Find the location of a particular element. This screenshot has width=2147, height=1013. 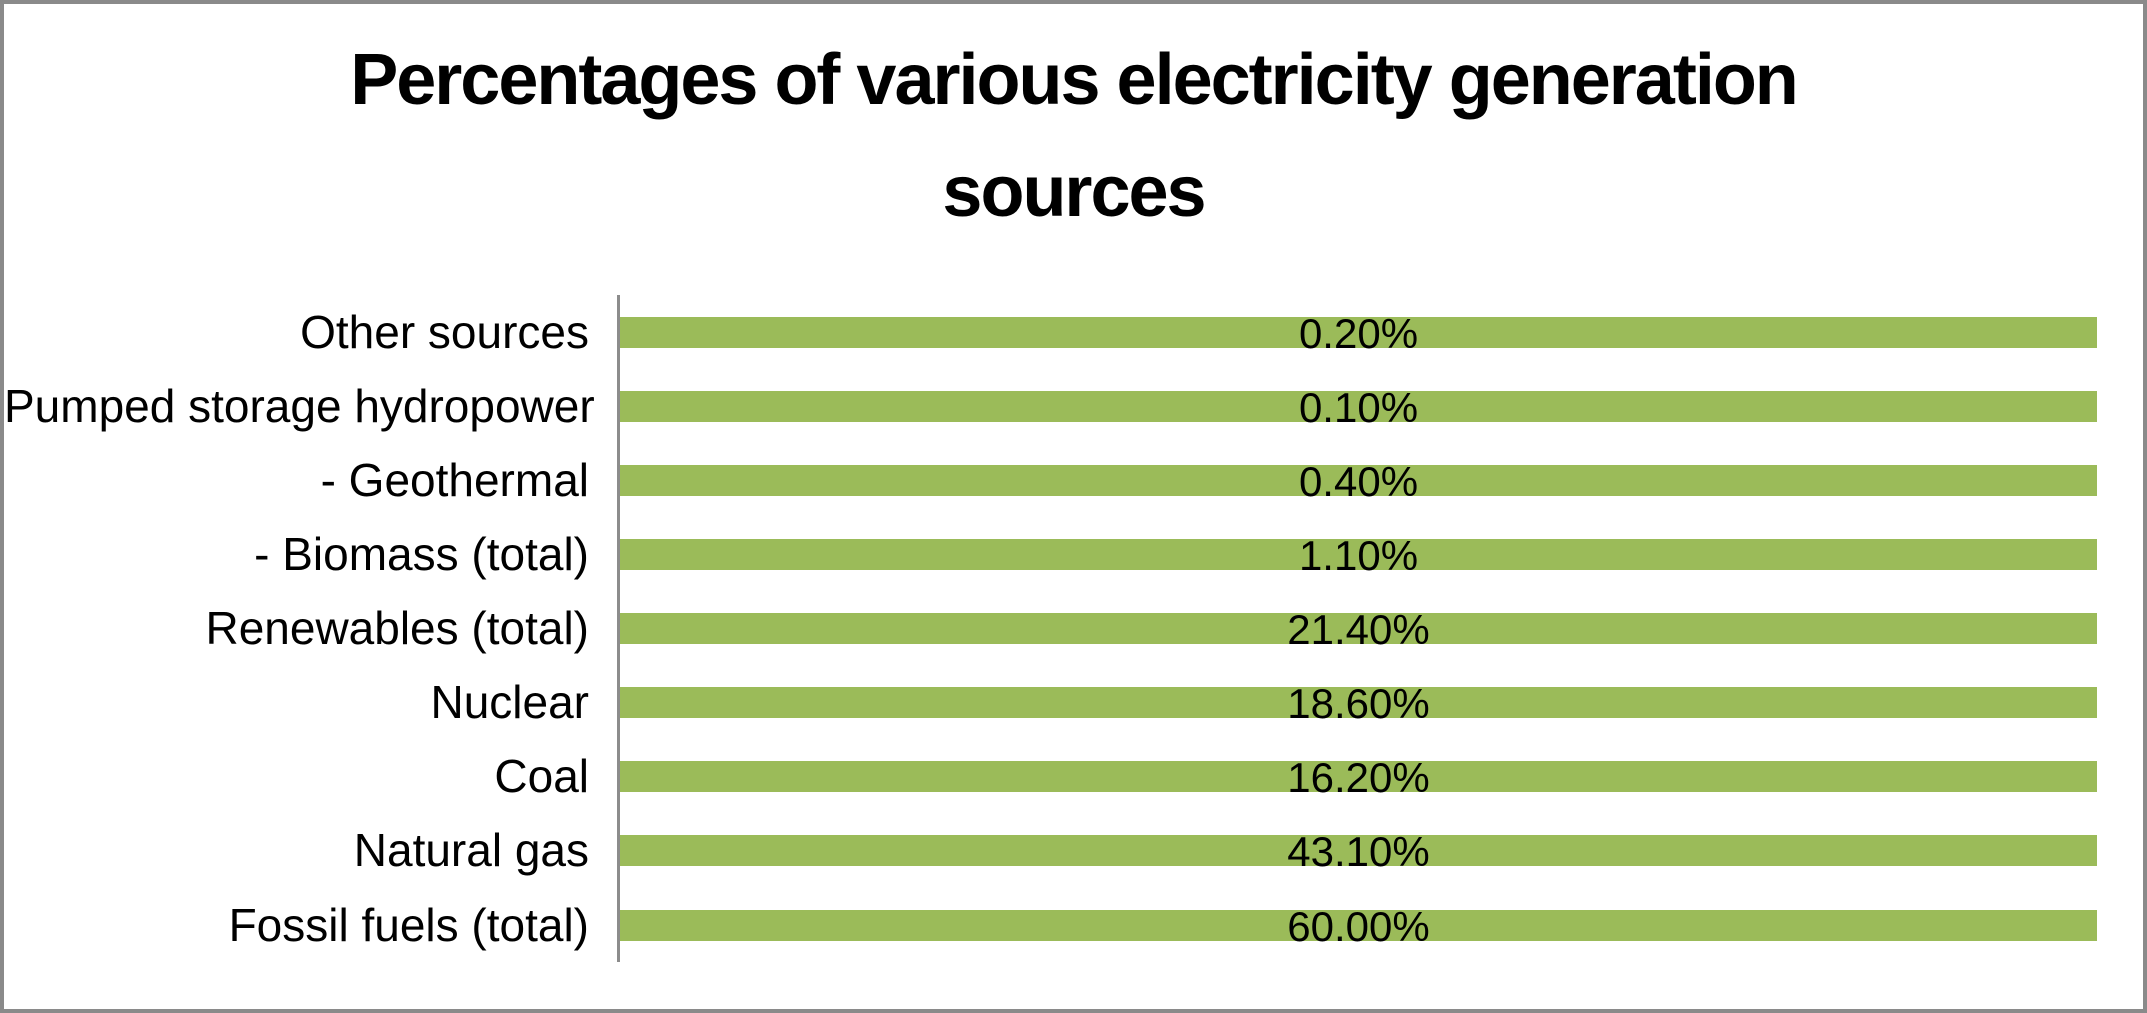

category-label: Fossil fuels (total) is located at coordinates (408, 925).